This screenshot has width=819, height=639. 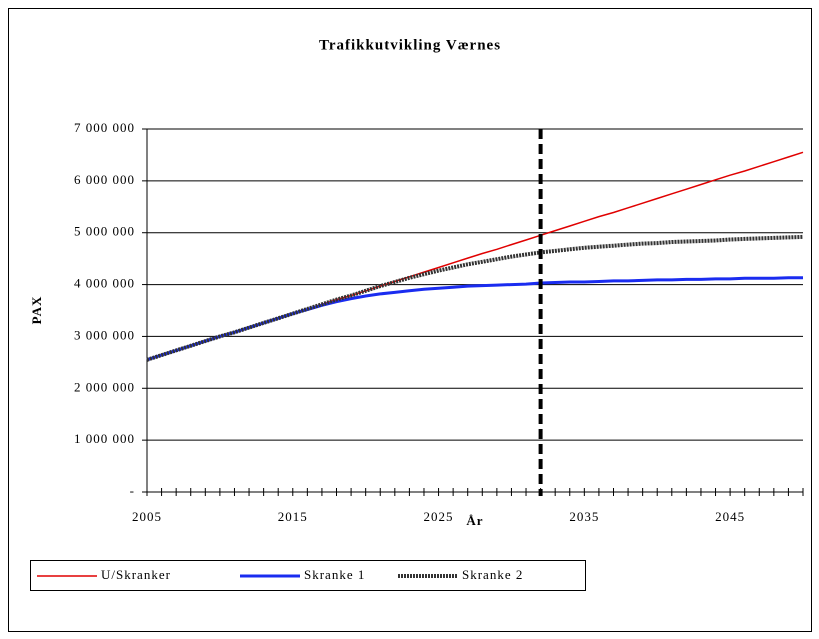 I want to click on legend-box, so click(x=308, y=575).